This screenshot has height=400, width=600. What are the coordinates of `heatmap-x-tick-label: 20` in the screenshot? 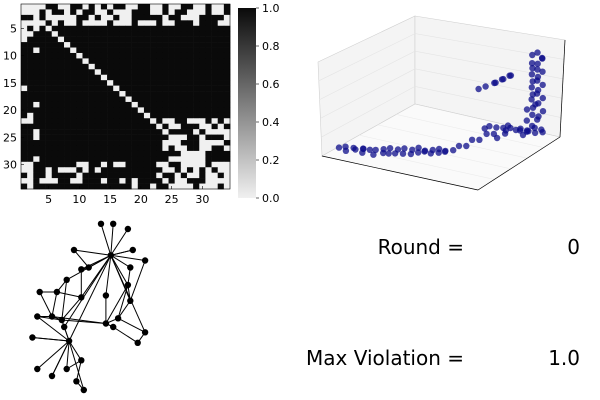 It's located at (141, 199).